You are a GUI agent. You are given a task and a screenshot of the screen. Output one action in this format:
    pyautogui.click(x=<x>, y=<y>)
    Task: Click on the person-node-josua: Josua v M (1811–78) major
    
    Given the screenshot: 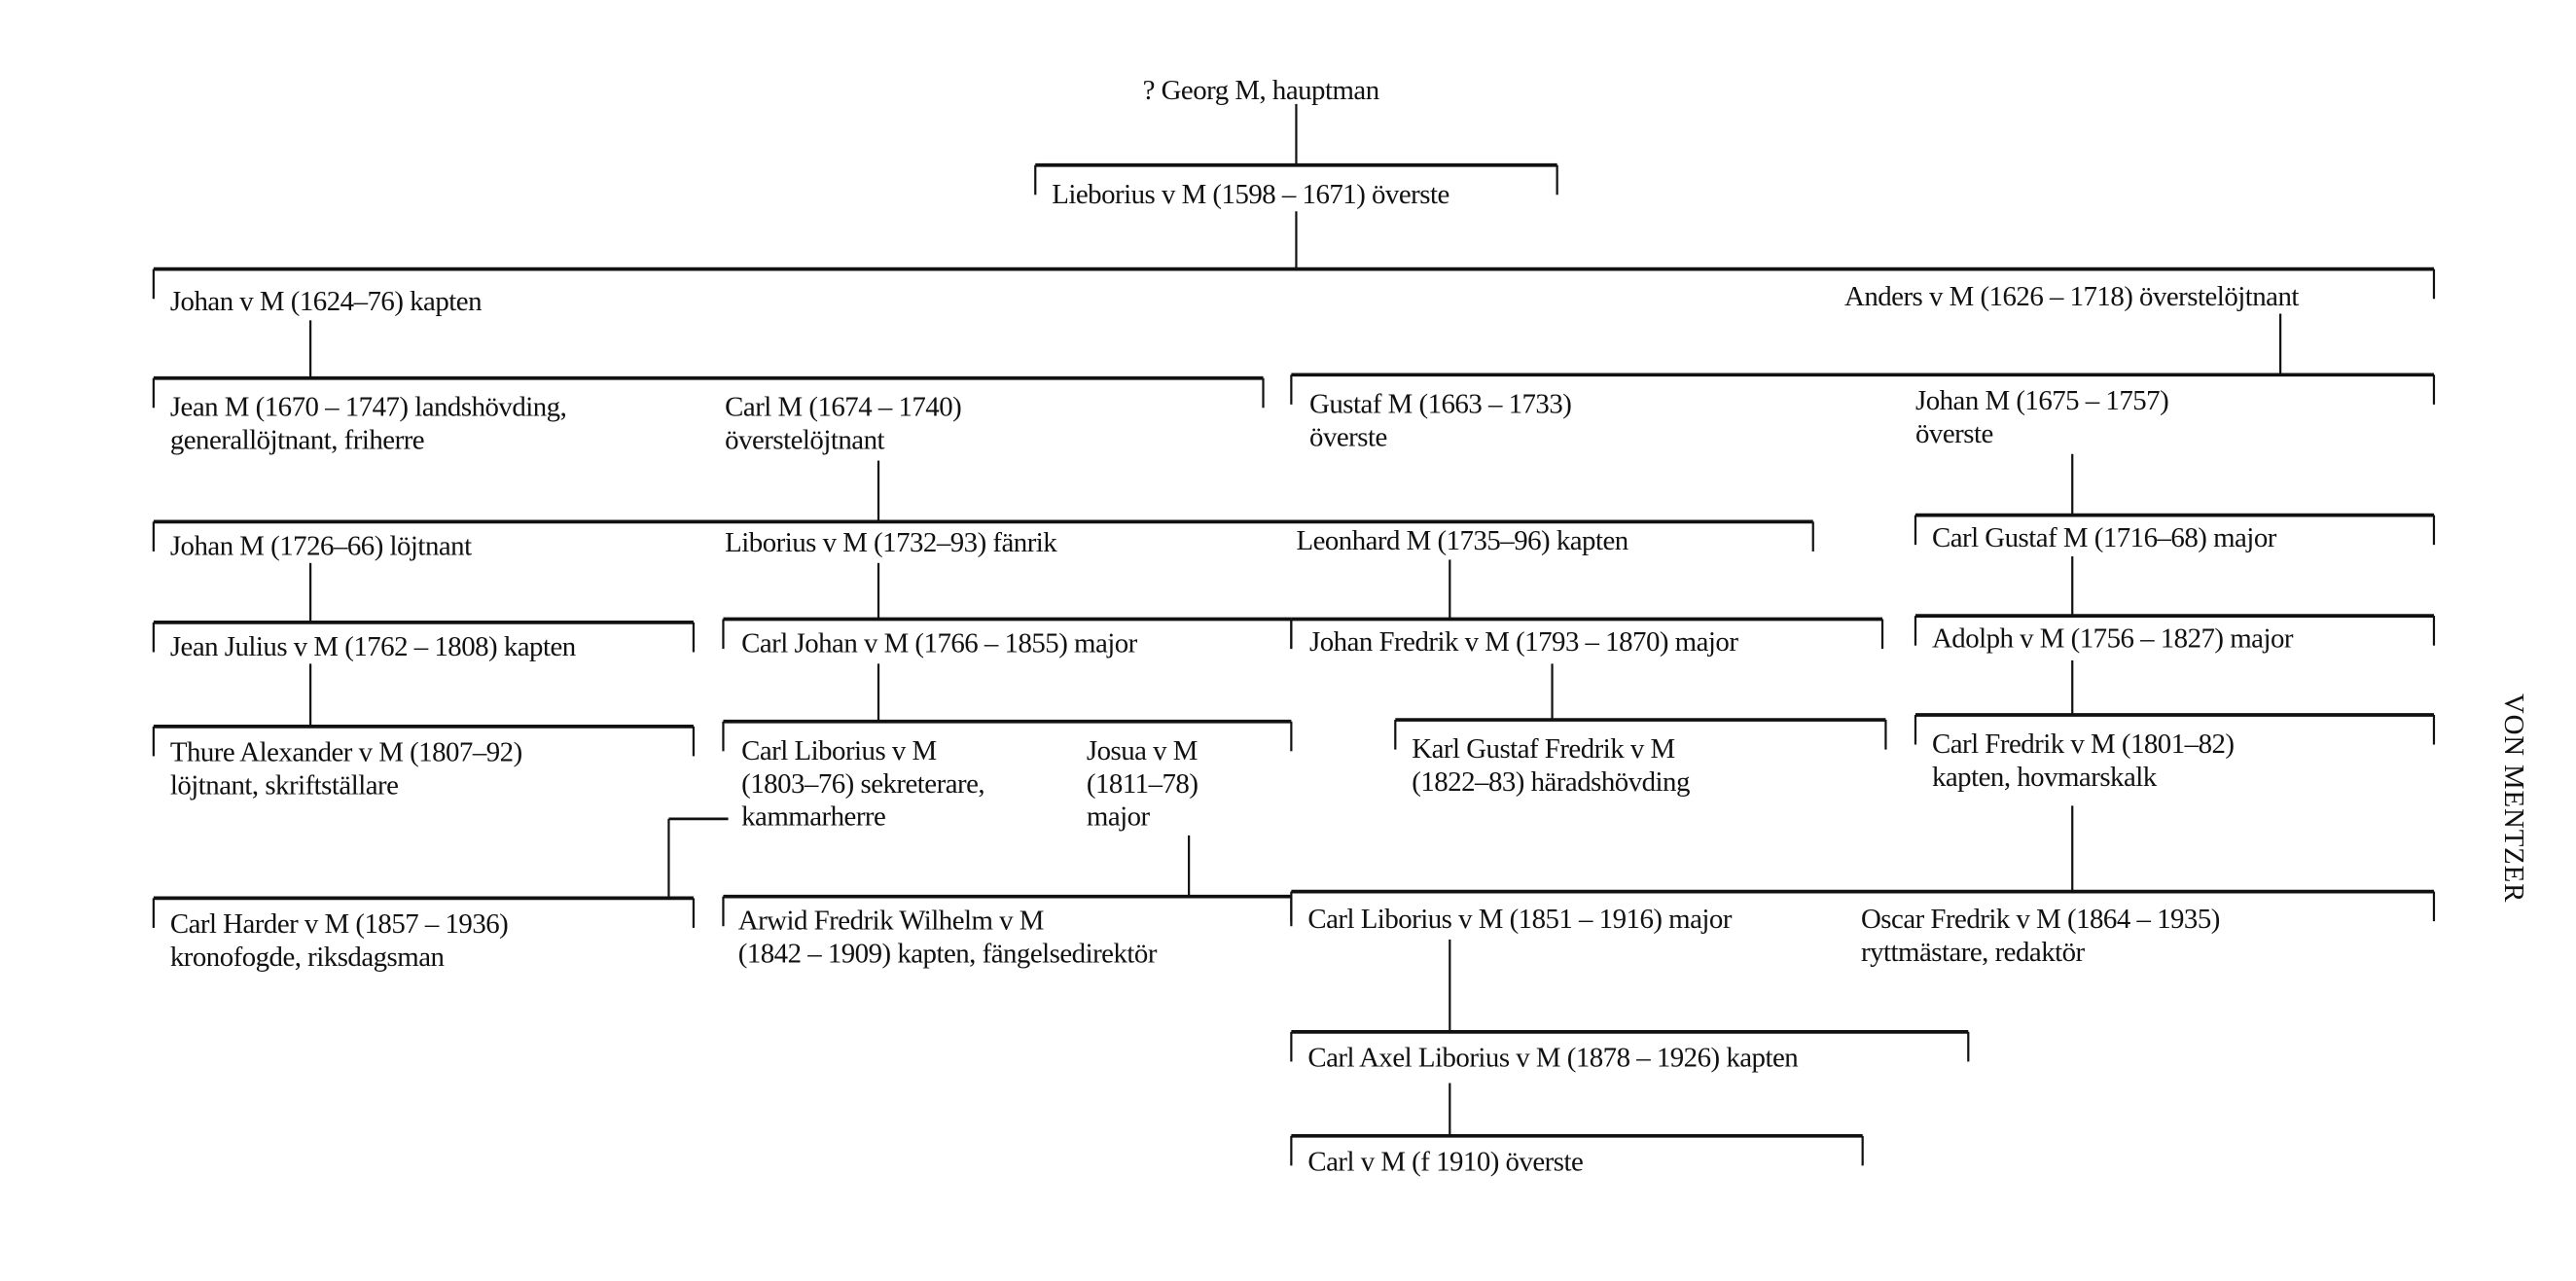 What is the action you would take?
    pyautogui.click(x=1143, y=784)
    